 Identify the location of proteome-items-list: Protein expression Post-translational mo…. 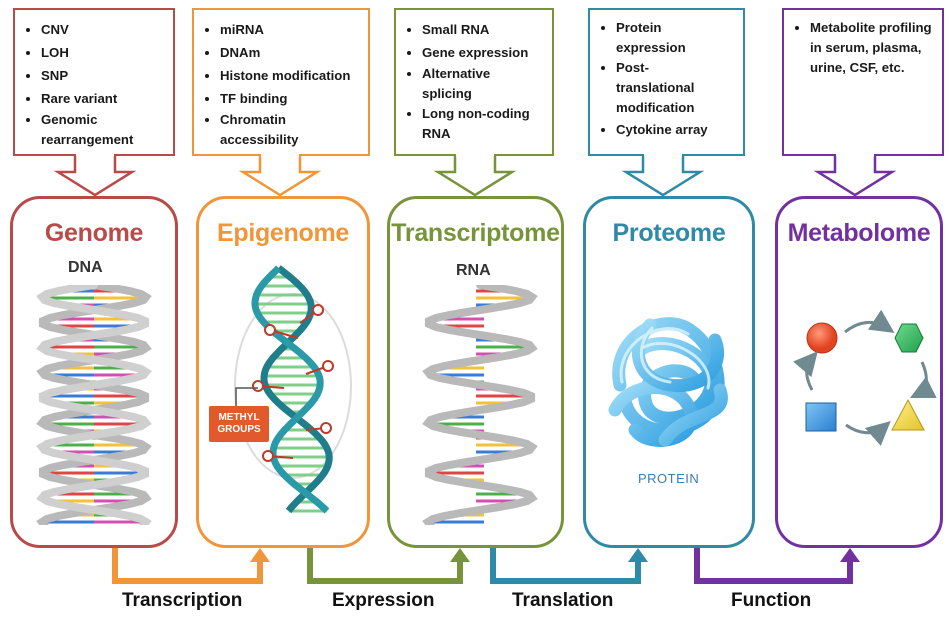
(666, 75).